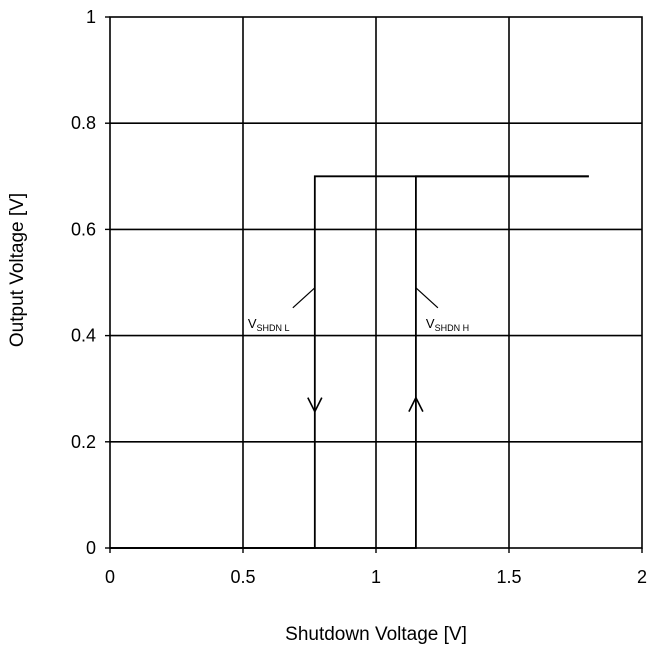 Image resolution: width=655 pixels, height=647 pixels. Describe the element at coordinates (242, 577) in the screenshot. I see `x-tick-label: 0.5` at that location.